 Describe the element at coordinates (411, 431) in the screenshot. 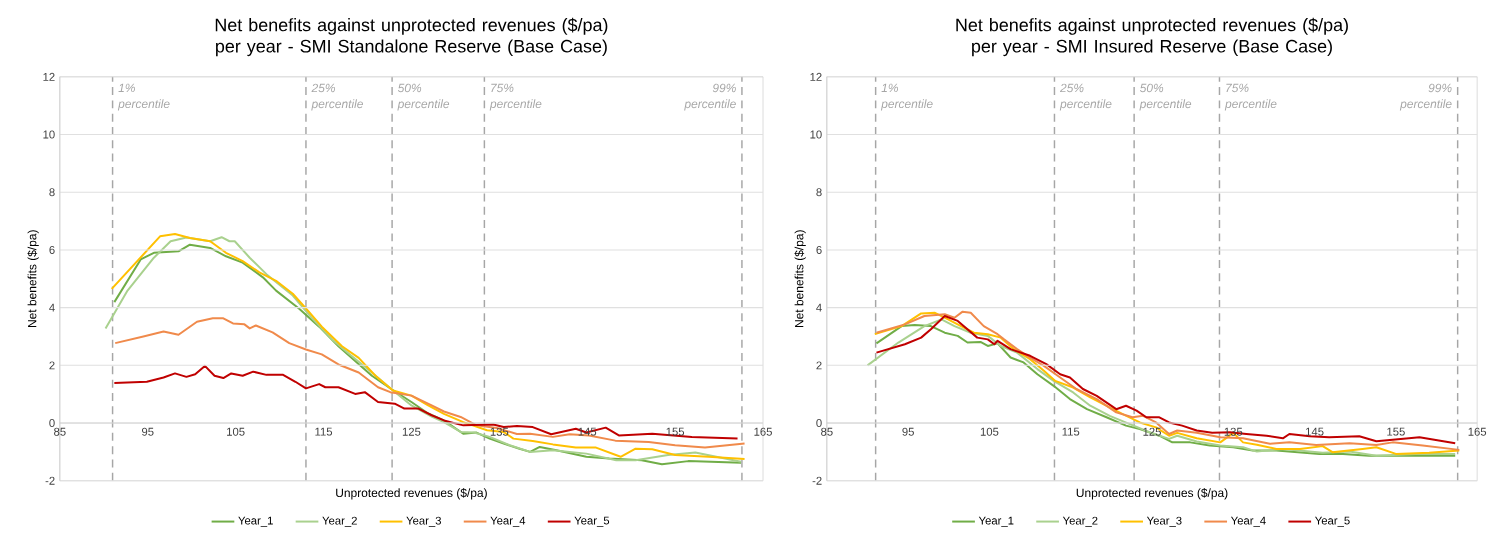

I see `x-tick-label: 125` at that location.